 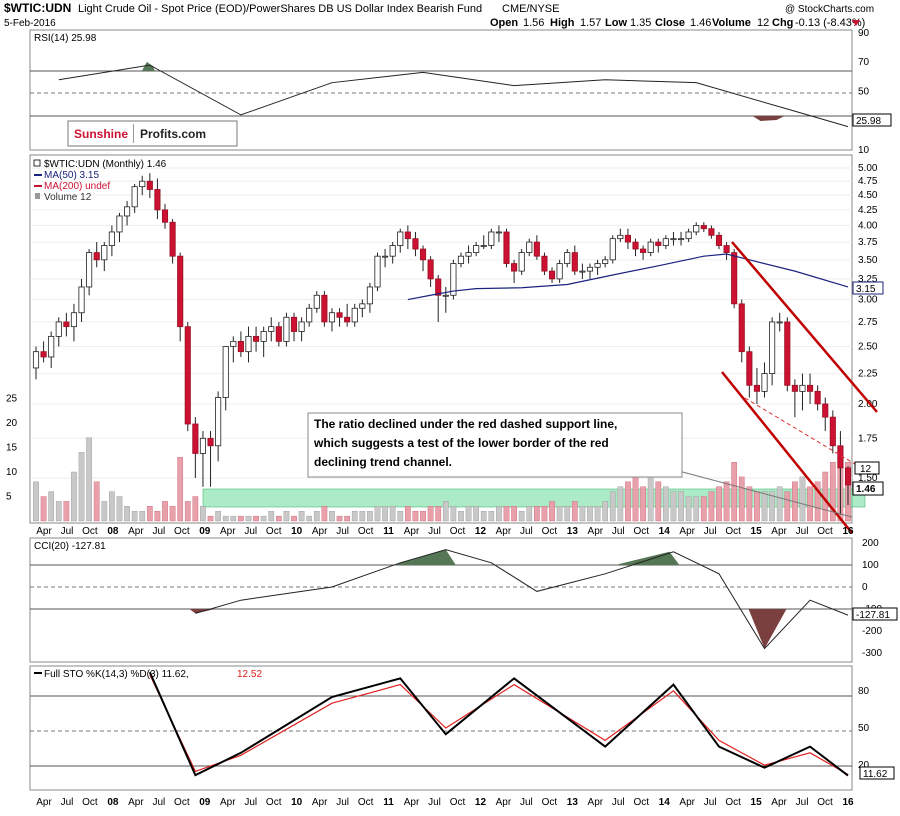 I want to click on sto-tick-label: 20, so click(x=864, y=765).